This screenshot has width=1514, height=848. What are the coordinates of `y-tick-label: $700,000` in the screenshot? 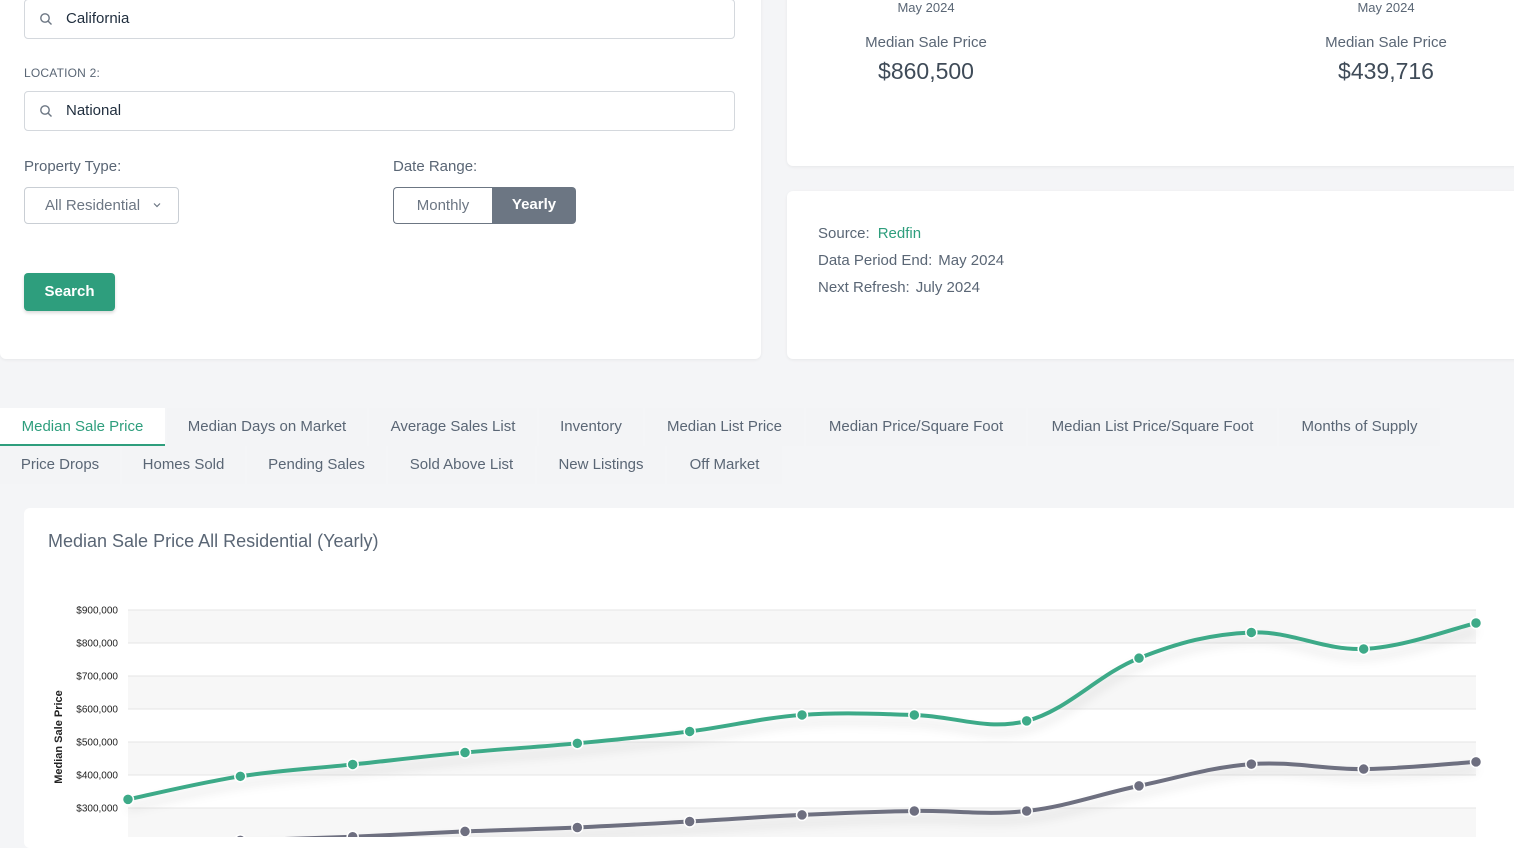 It's located at (97, 677).